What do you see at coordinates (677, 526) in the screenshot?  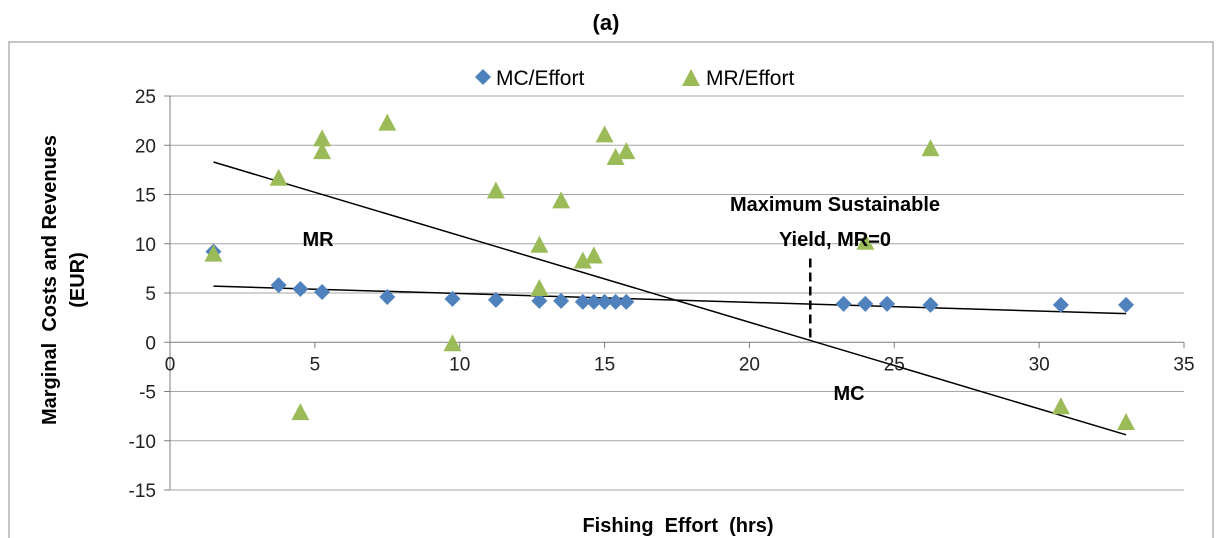 I see `x-axis-title: Fishing Effort (hrs)` at bounding box center [677, 526].